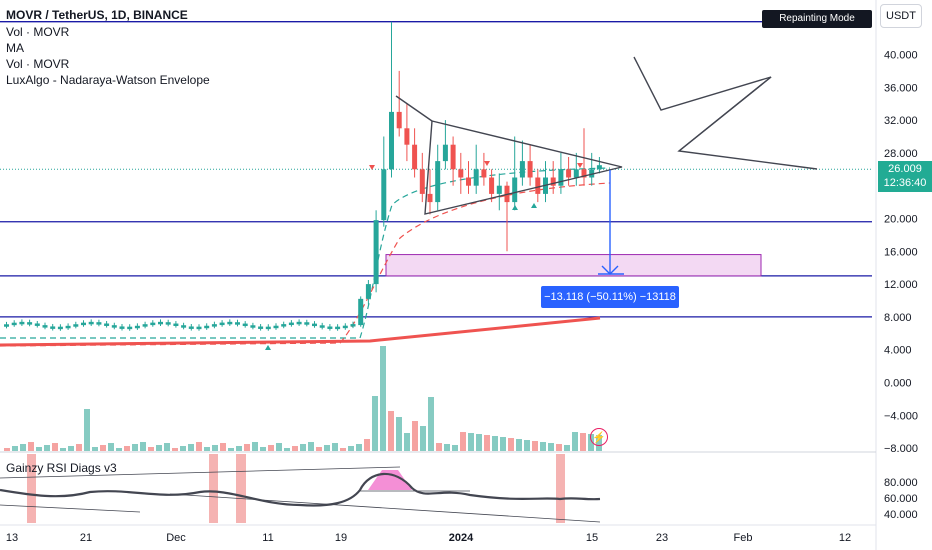 This screenshot has height=550, width=932. I want to click on indicator-vol-2: Vol · MOVR, so click(38, 64).